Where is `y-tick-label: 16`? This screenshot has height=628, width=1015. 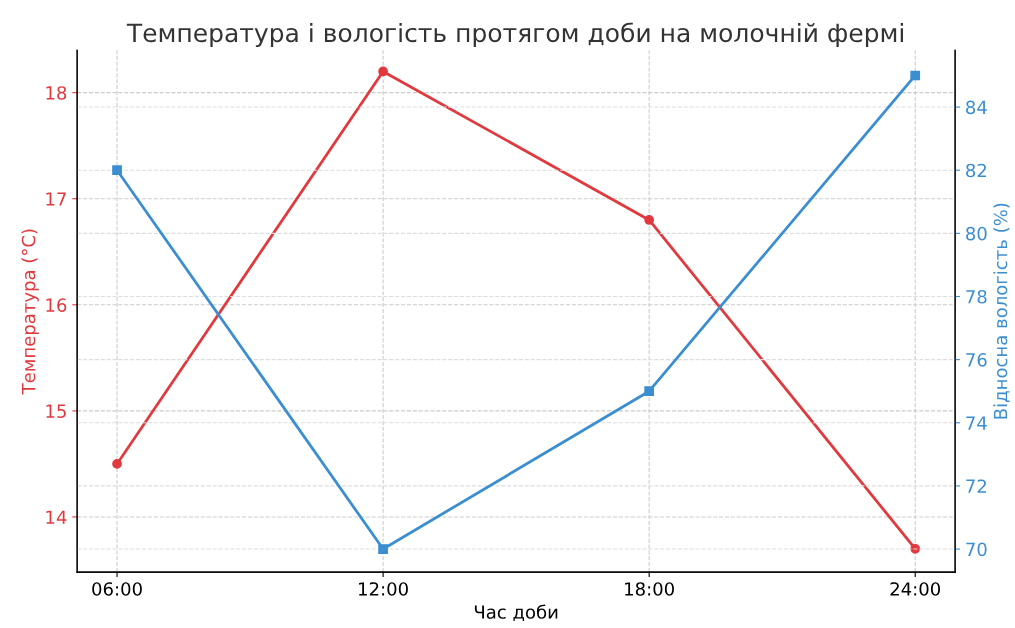
y-tick-label: 16 is located at coordinates (56, 305).